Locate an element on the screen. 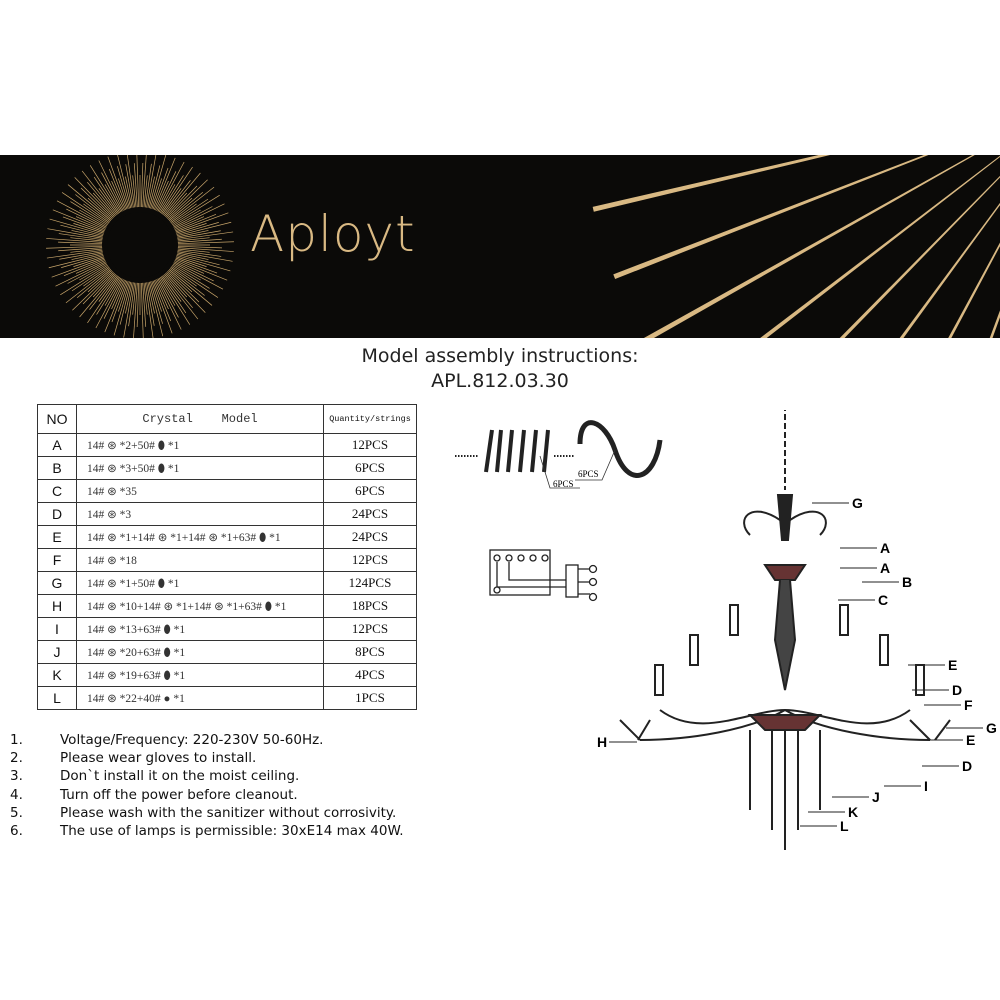 This screenshot has height=1000, width=1000. crystal-strands-icon is located at coordinates (559, 449).